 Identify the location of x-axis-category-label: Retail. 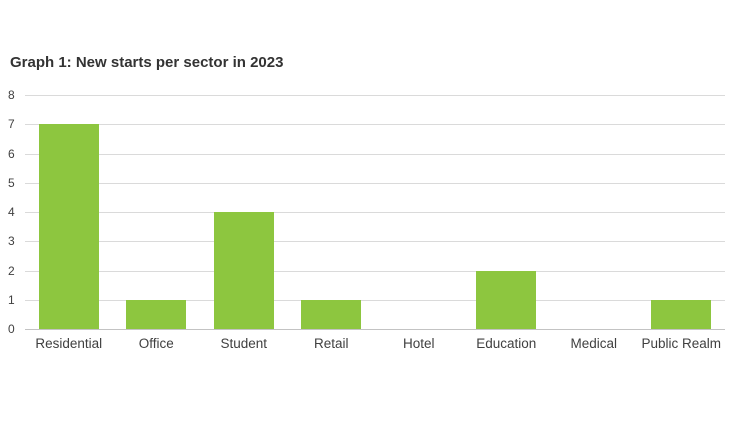
(331, 343).